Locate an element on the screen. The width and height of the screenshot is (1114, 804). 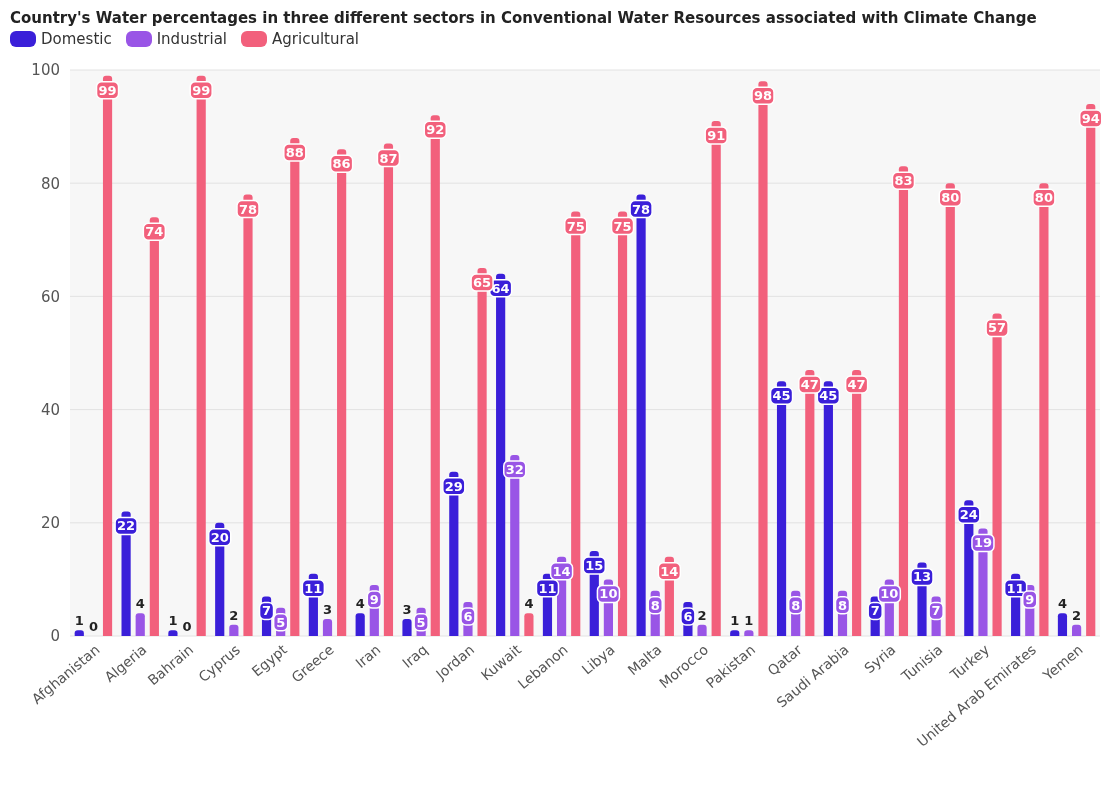
y-tick-label: 60 is located at coordinates (50, 296).